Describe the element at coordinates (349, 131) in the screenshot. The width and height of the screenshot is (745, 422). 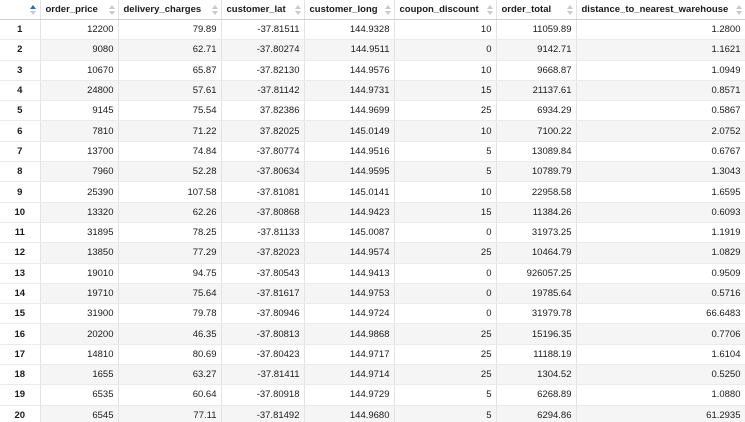
I see `cell-customer-long: 145.0149` at that location.